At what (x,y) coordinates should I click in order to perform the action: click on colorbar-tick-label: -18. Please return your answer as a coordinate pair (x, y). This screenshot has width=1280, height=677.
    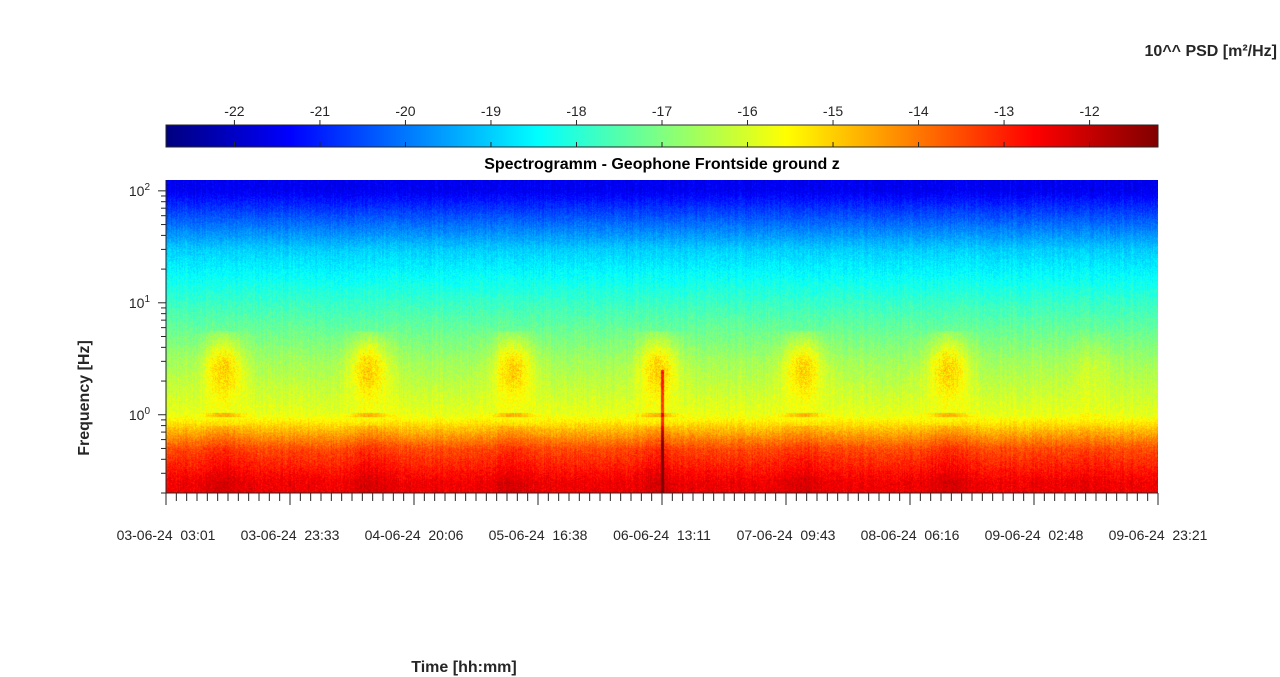
    Looking at the image, I should click on (576, 111).